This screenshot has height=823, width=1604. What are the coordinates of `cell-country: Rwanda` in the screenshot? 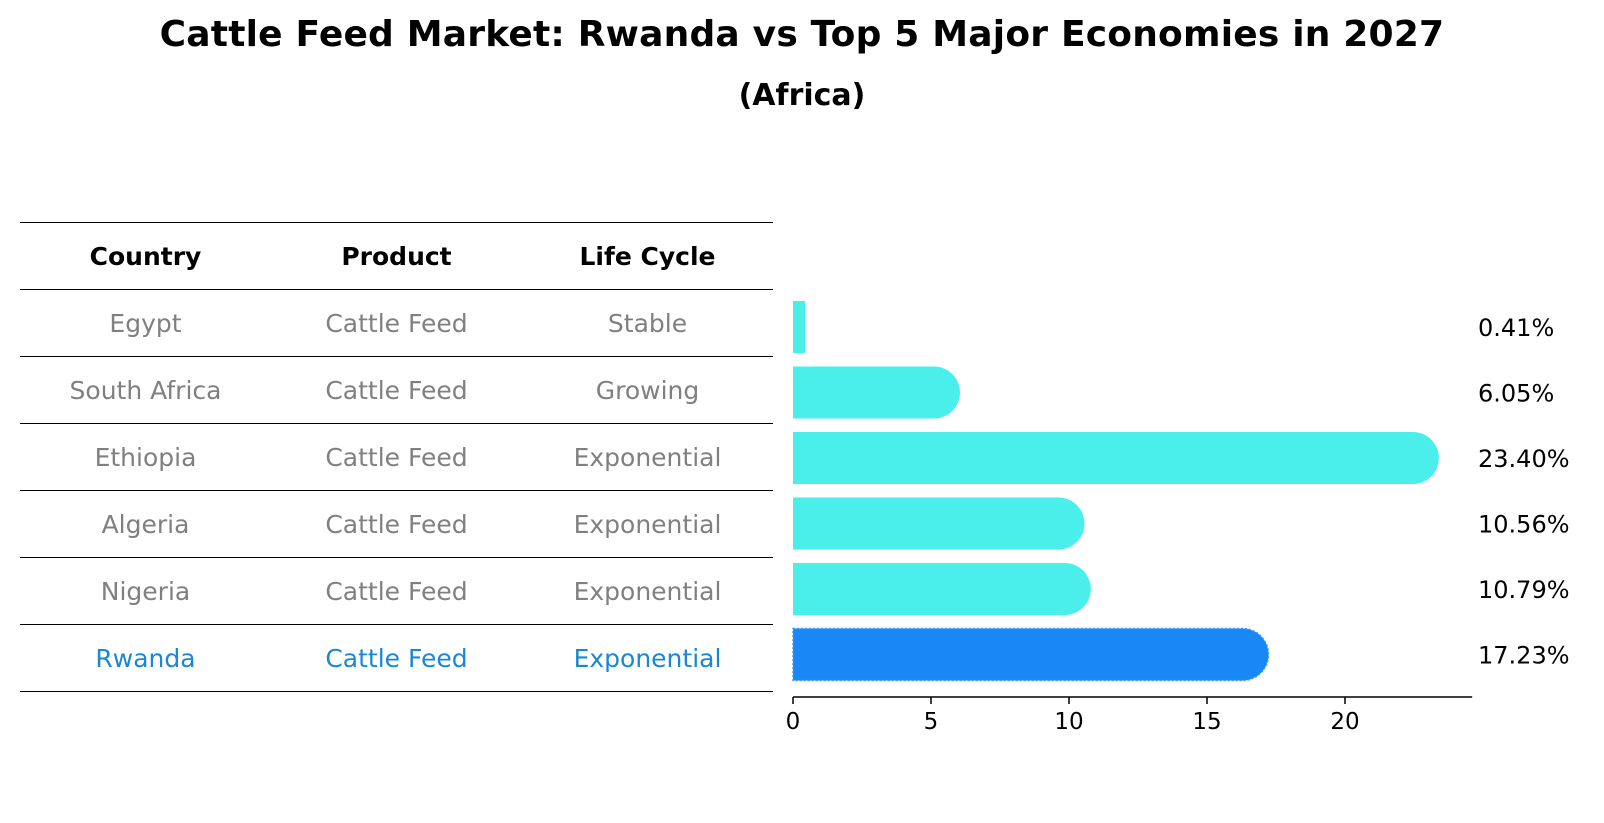 It's located at (145, 658).